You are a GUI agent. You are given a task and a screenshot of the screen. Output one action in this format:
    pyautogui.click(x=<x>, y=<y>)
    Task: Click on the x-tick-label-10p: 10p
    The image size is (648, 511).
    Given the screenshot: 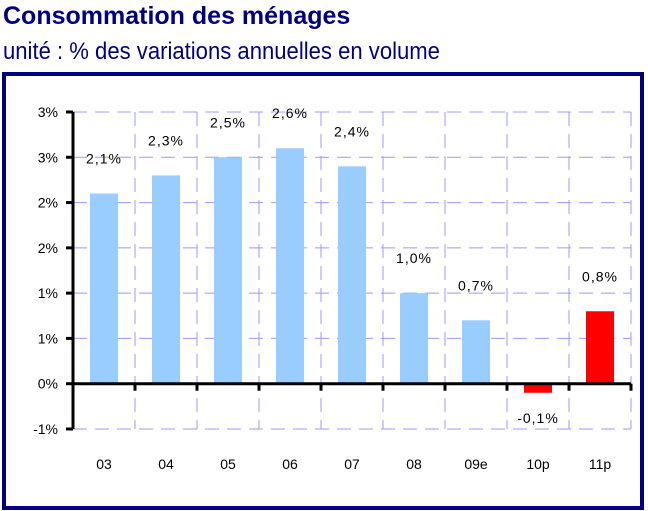 What is the action you would take?
    pyautogui.click(x=538, y=464)
    